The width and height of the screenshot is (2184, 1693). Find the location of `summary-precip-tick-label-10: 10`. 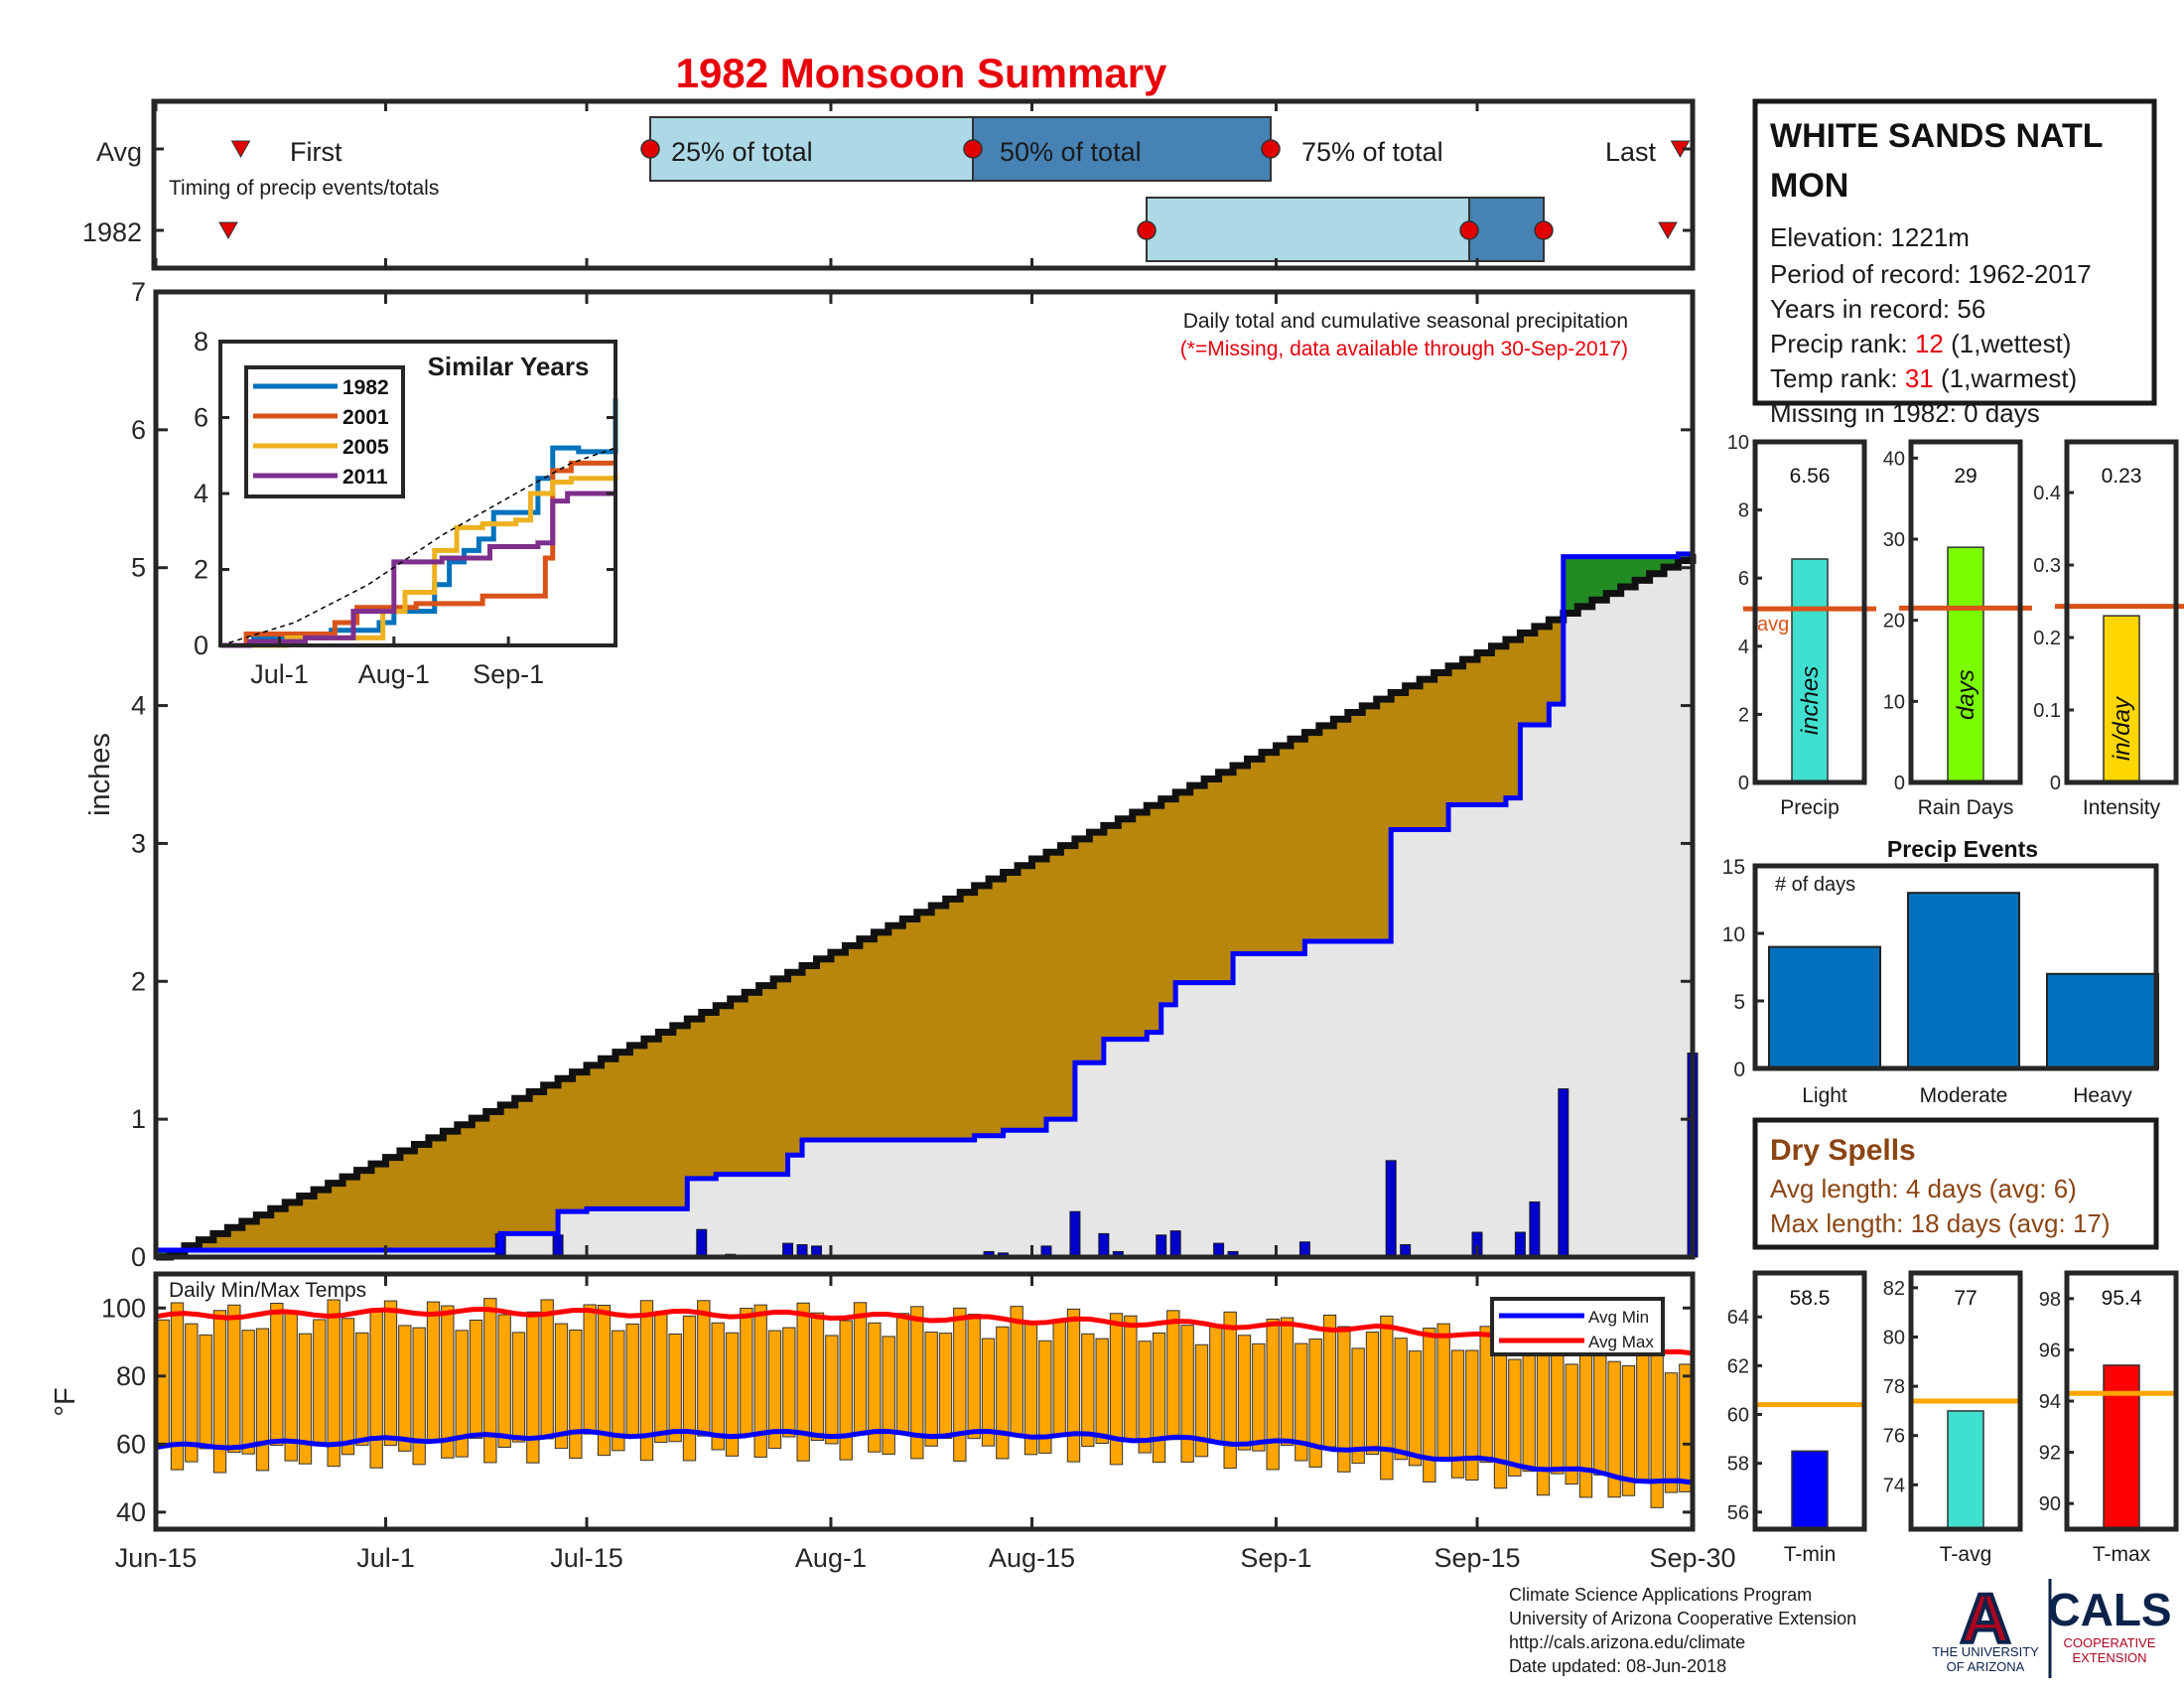

summary-precip-tick-label-10: 10 is located at coordinates (1738, 443).